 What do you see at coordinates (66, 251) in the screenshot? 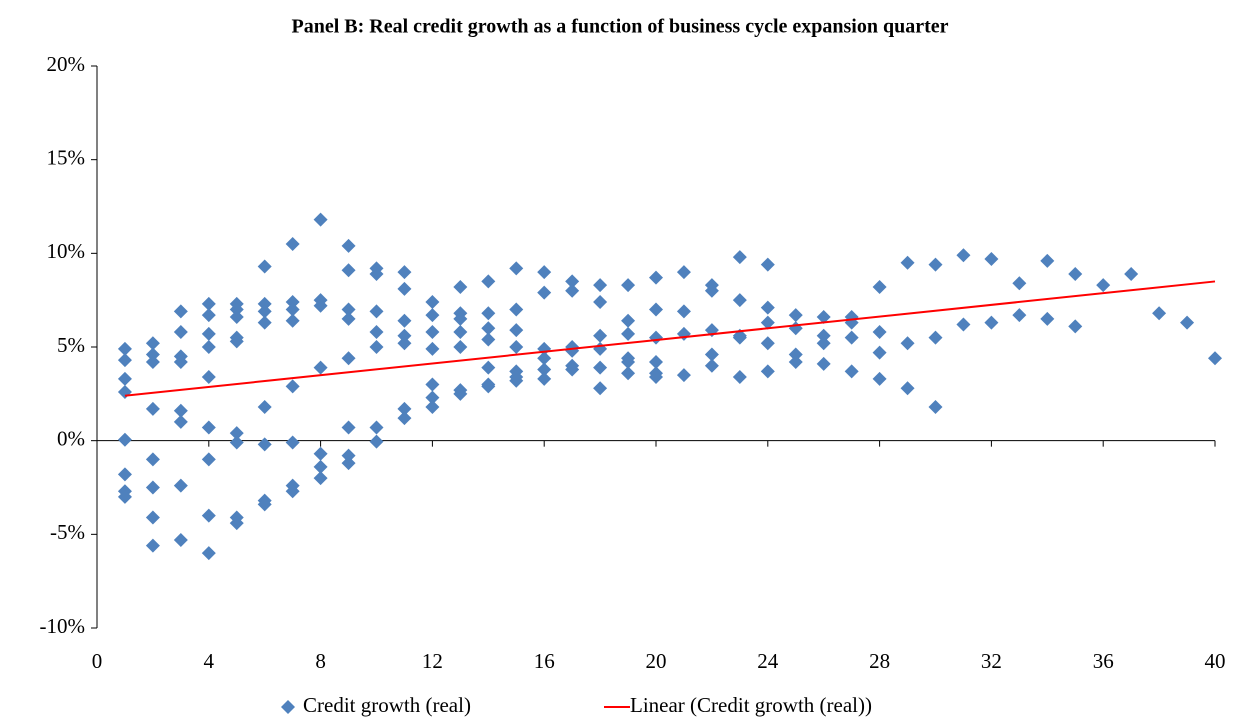
I see `y-tick-label: 10%` at bounding box center [66, 251].